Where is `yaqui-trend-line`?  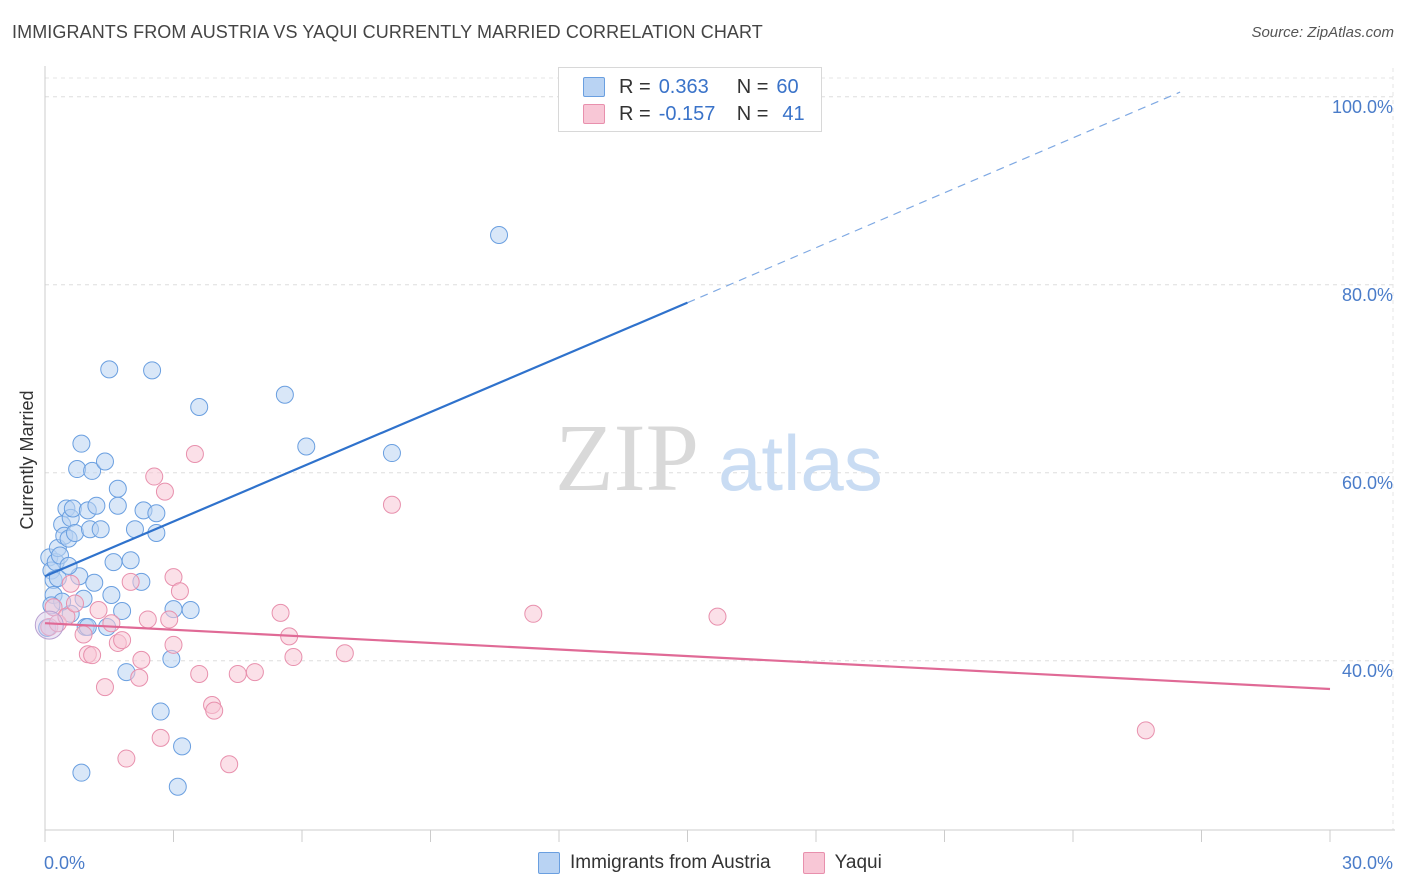 yaqui-trend-line is located at coordinates (687, 656).